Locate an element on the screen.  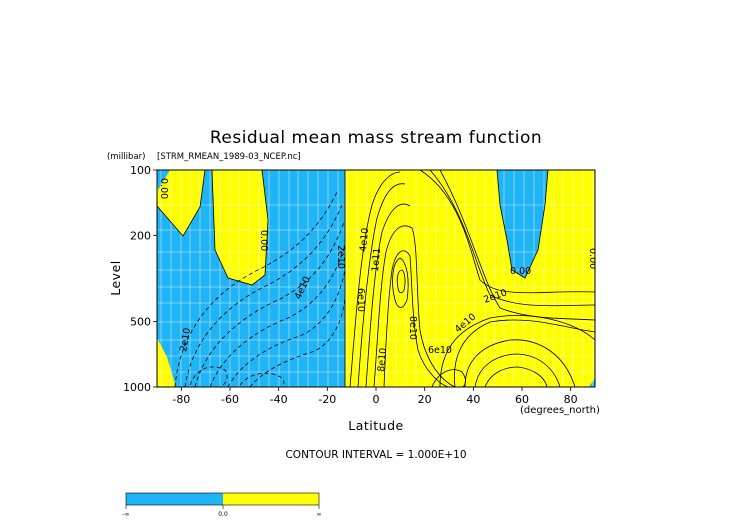
y-axis: 100 200 500 1000 is located at coordinates (140, 279).